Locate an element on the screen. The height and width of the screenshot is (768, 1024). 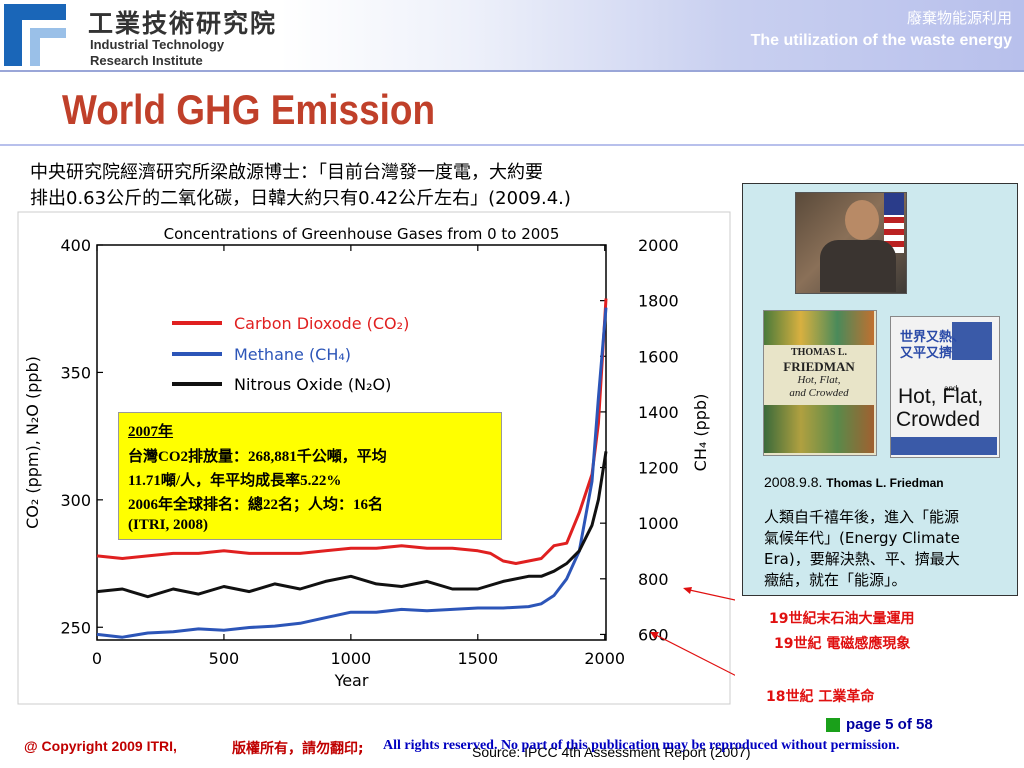
y-left-tick-label-250: 250 is located at coordinates (75, 627).